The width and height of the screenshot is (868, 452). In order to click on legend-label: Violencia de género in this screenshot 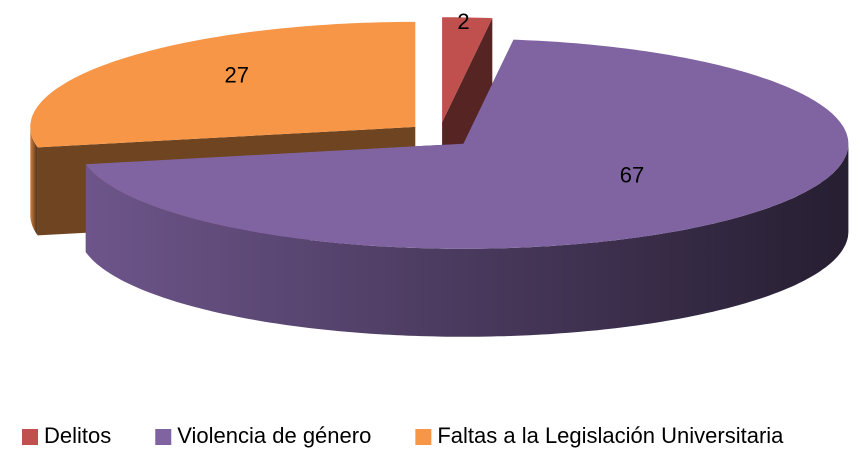, I will do `click(274, 435)`.